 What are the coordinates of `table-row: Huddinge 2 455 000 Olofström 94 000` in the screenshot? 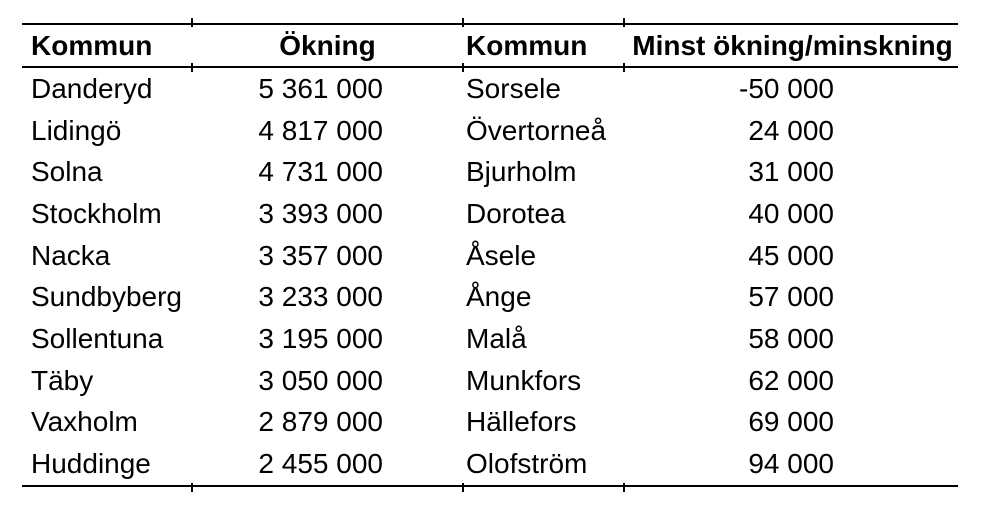 It's located at (490, 464).